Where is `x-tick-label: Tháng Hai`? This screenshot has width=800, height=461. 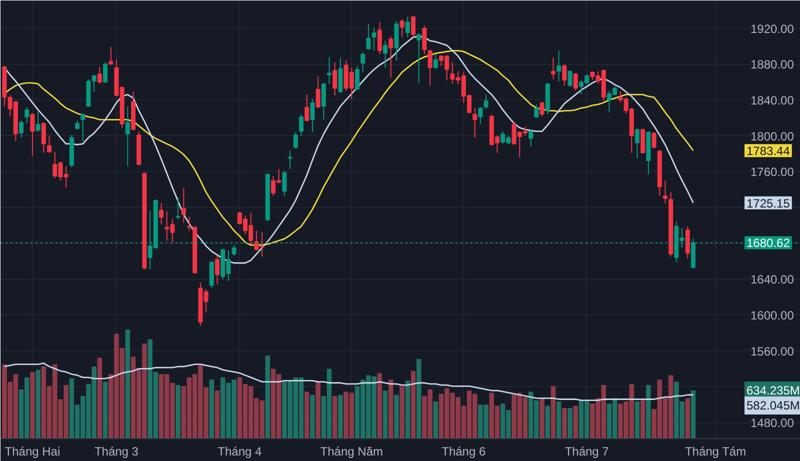
x-tick-label: Tháng Hai is located at coordinates (32, 451).